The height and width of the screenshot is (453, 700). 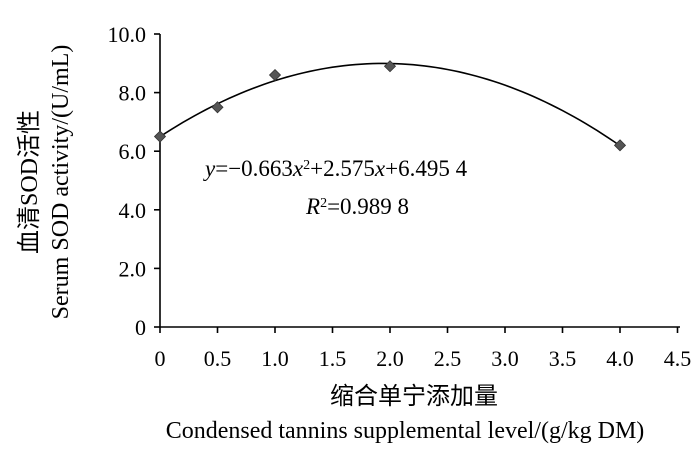 I want to click on r-squared-annotation: R2=0.989 8, so click(x=357, y=206).